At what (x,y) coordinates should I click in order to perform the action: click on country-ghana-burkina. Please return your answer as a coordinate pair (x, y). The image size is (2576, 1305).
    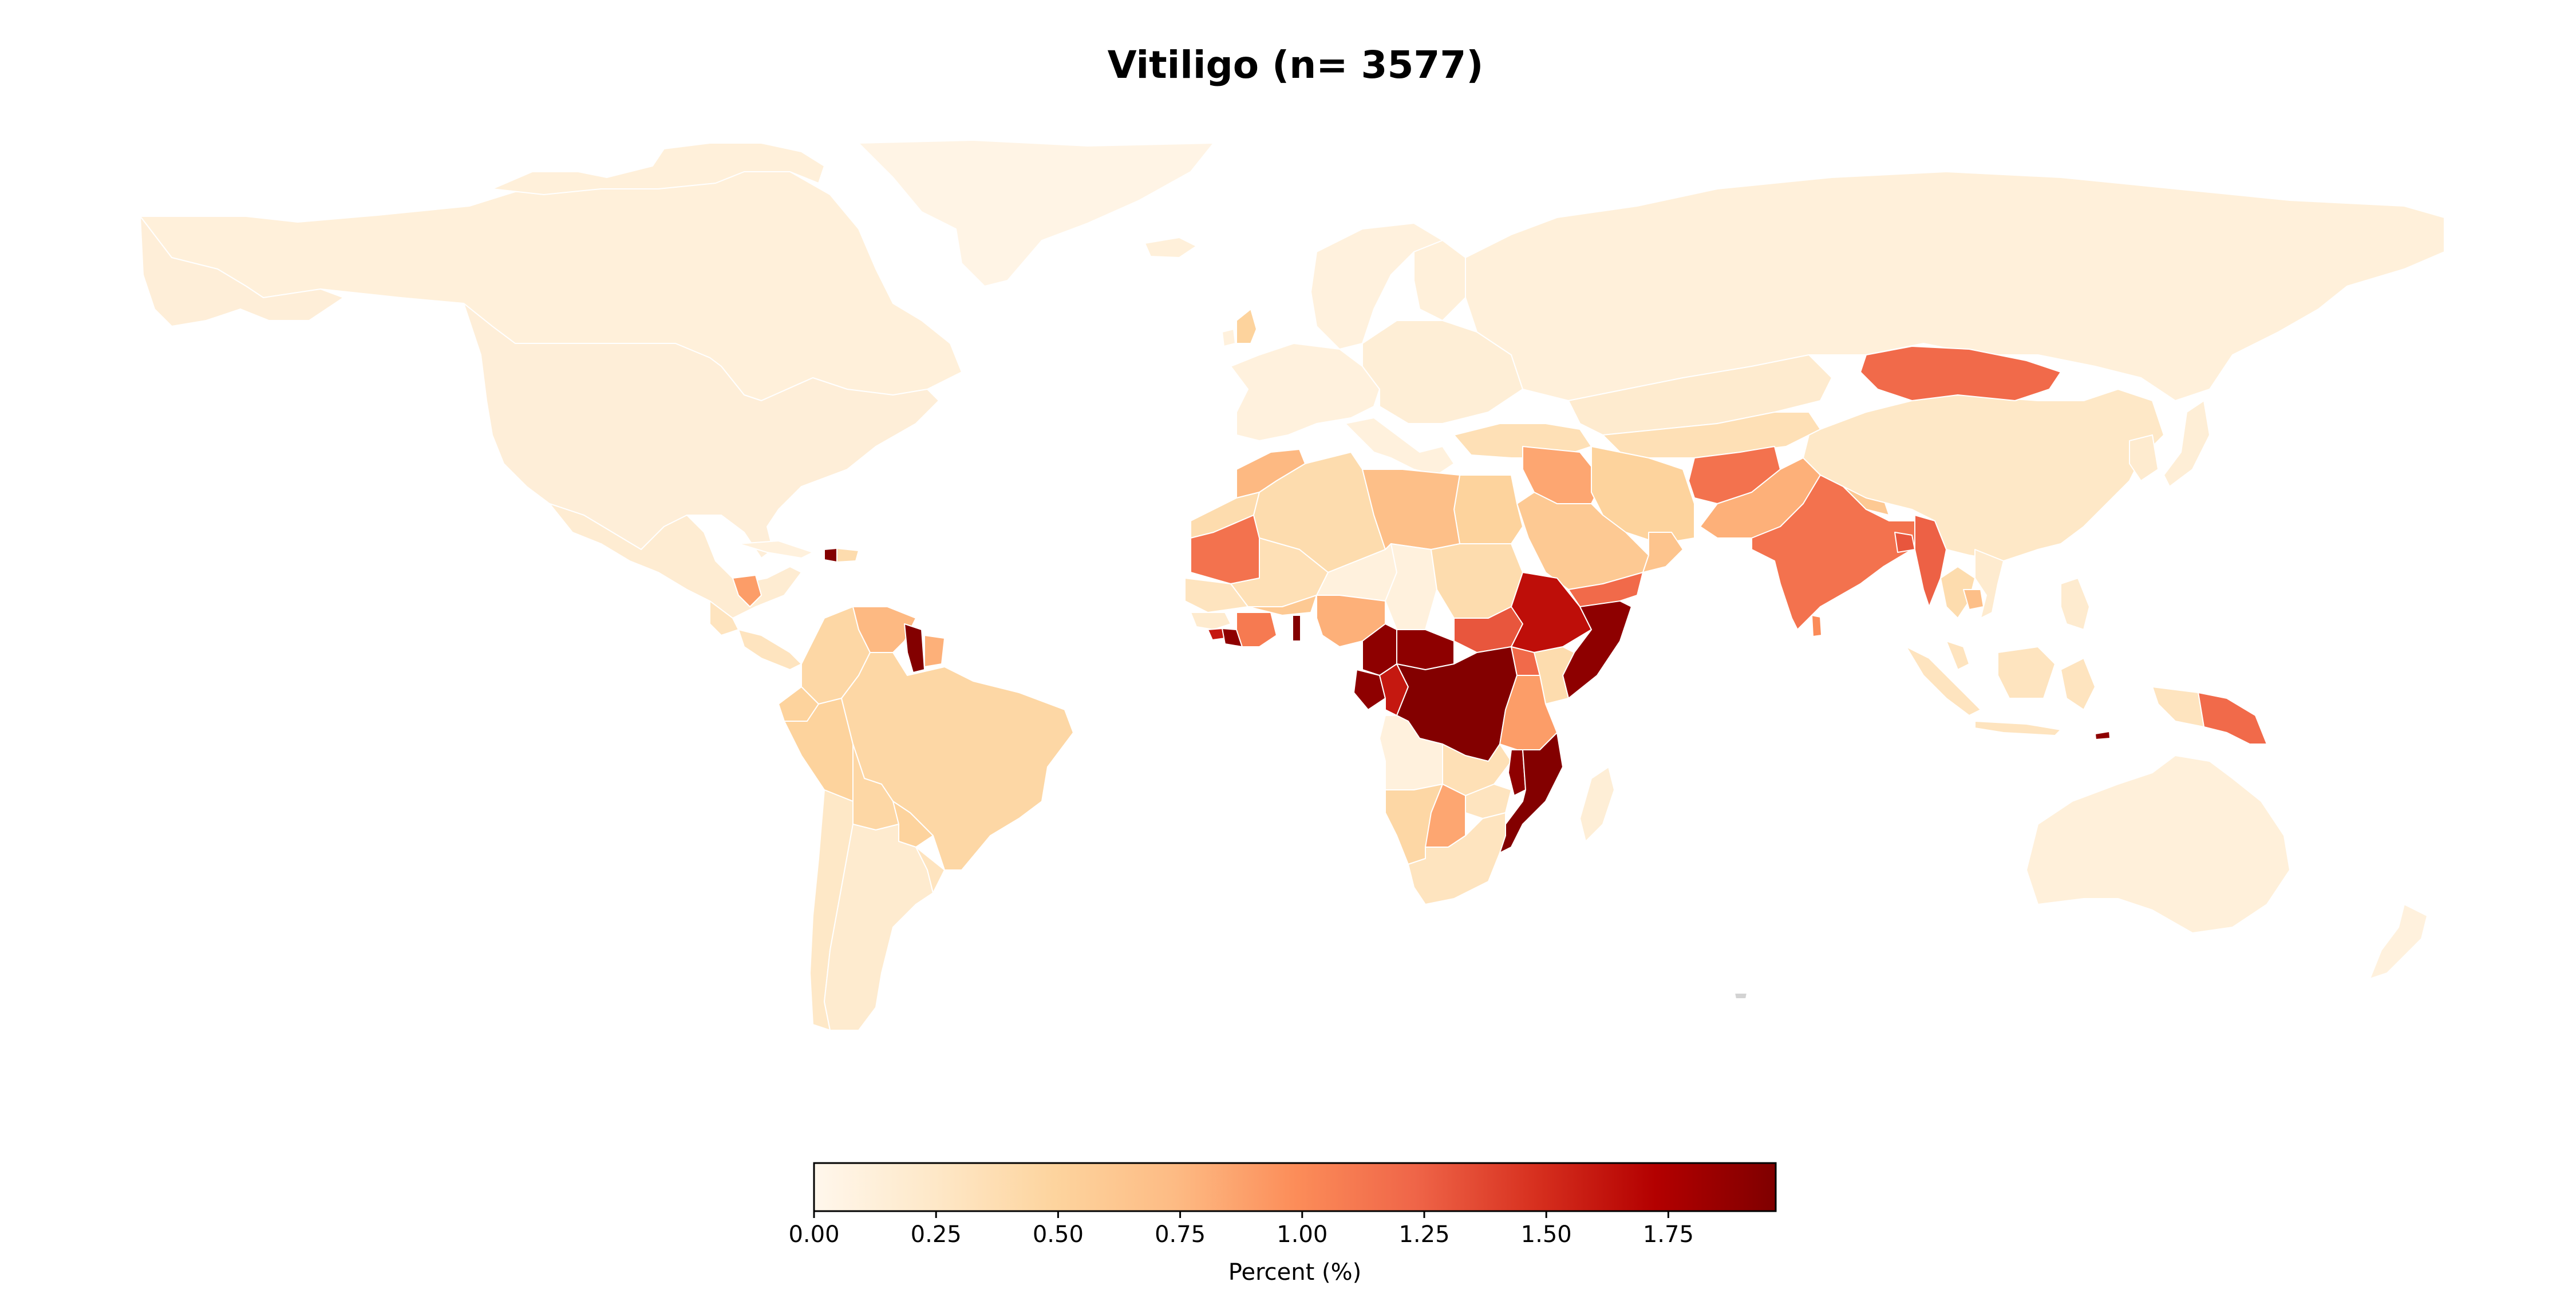
    Looking at the image, I should click on (1282, 605).